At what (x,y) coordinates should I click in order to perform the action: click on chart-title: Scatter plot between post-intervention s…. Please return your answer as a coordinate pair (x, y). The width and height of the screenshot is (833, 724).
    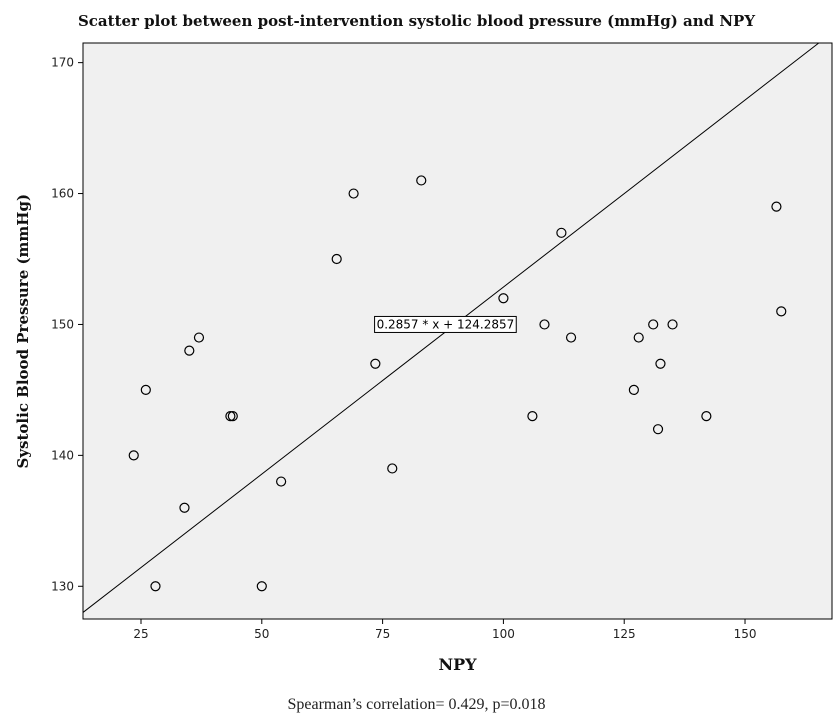
    Looking at the image, I should click on (416, 21).